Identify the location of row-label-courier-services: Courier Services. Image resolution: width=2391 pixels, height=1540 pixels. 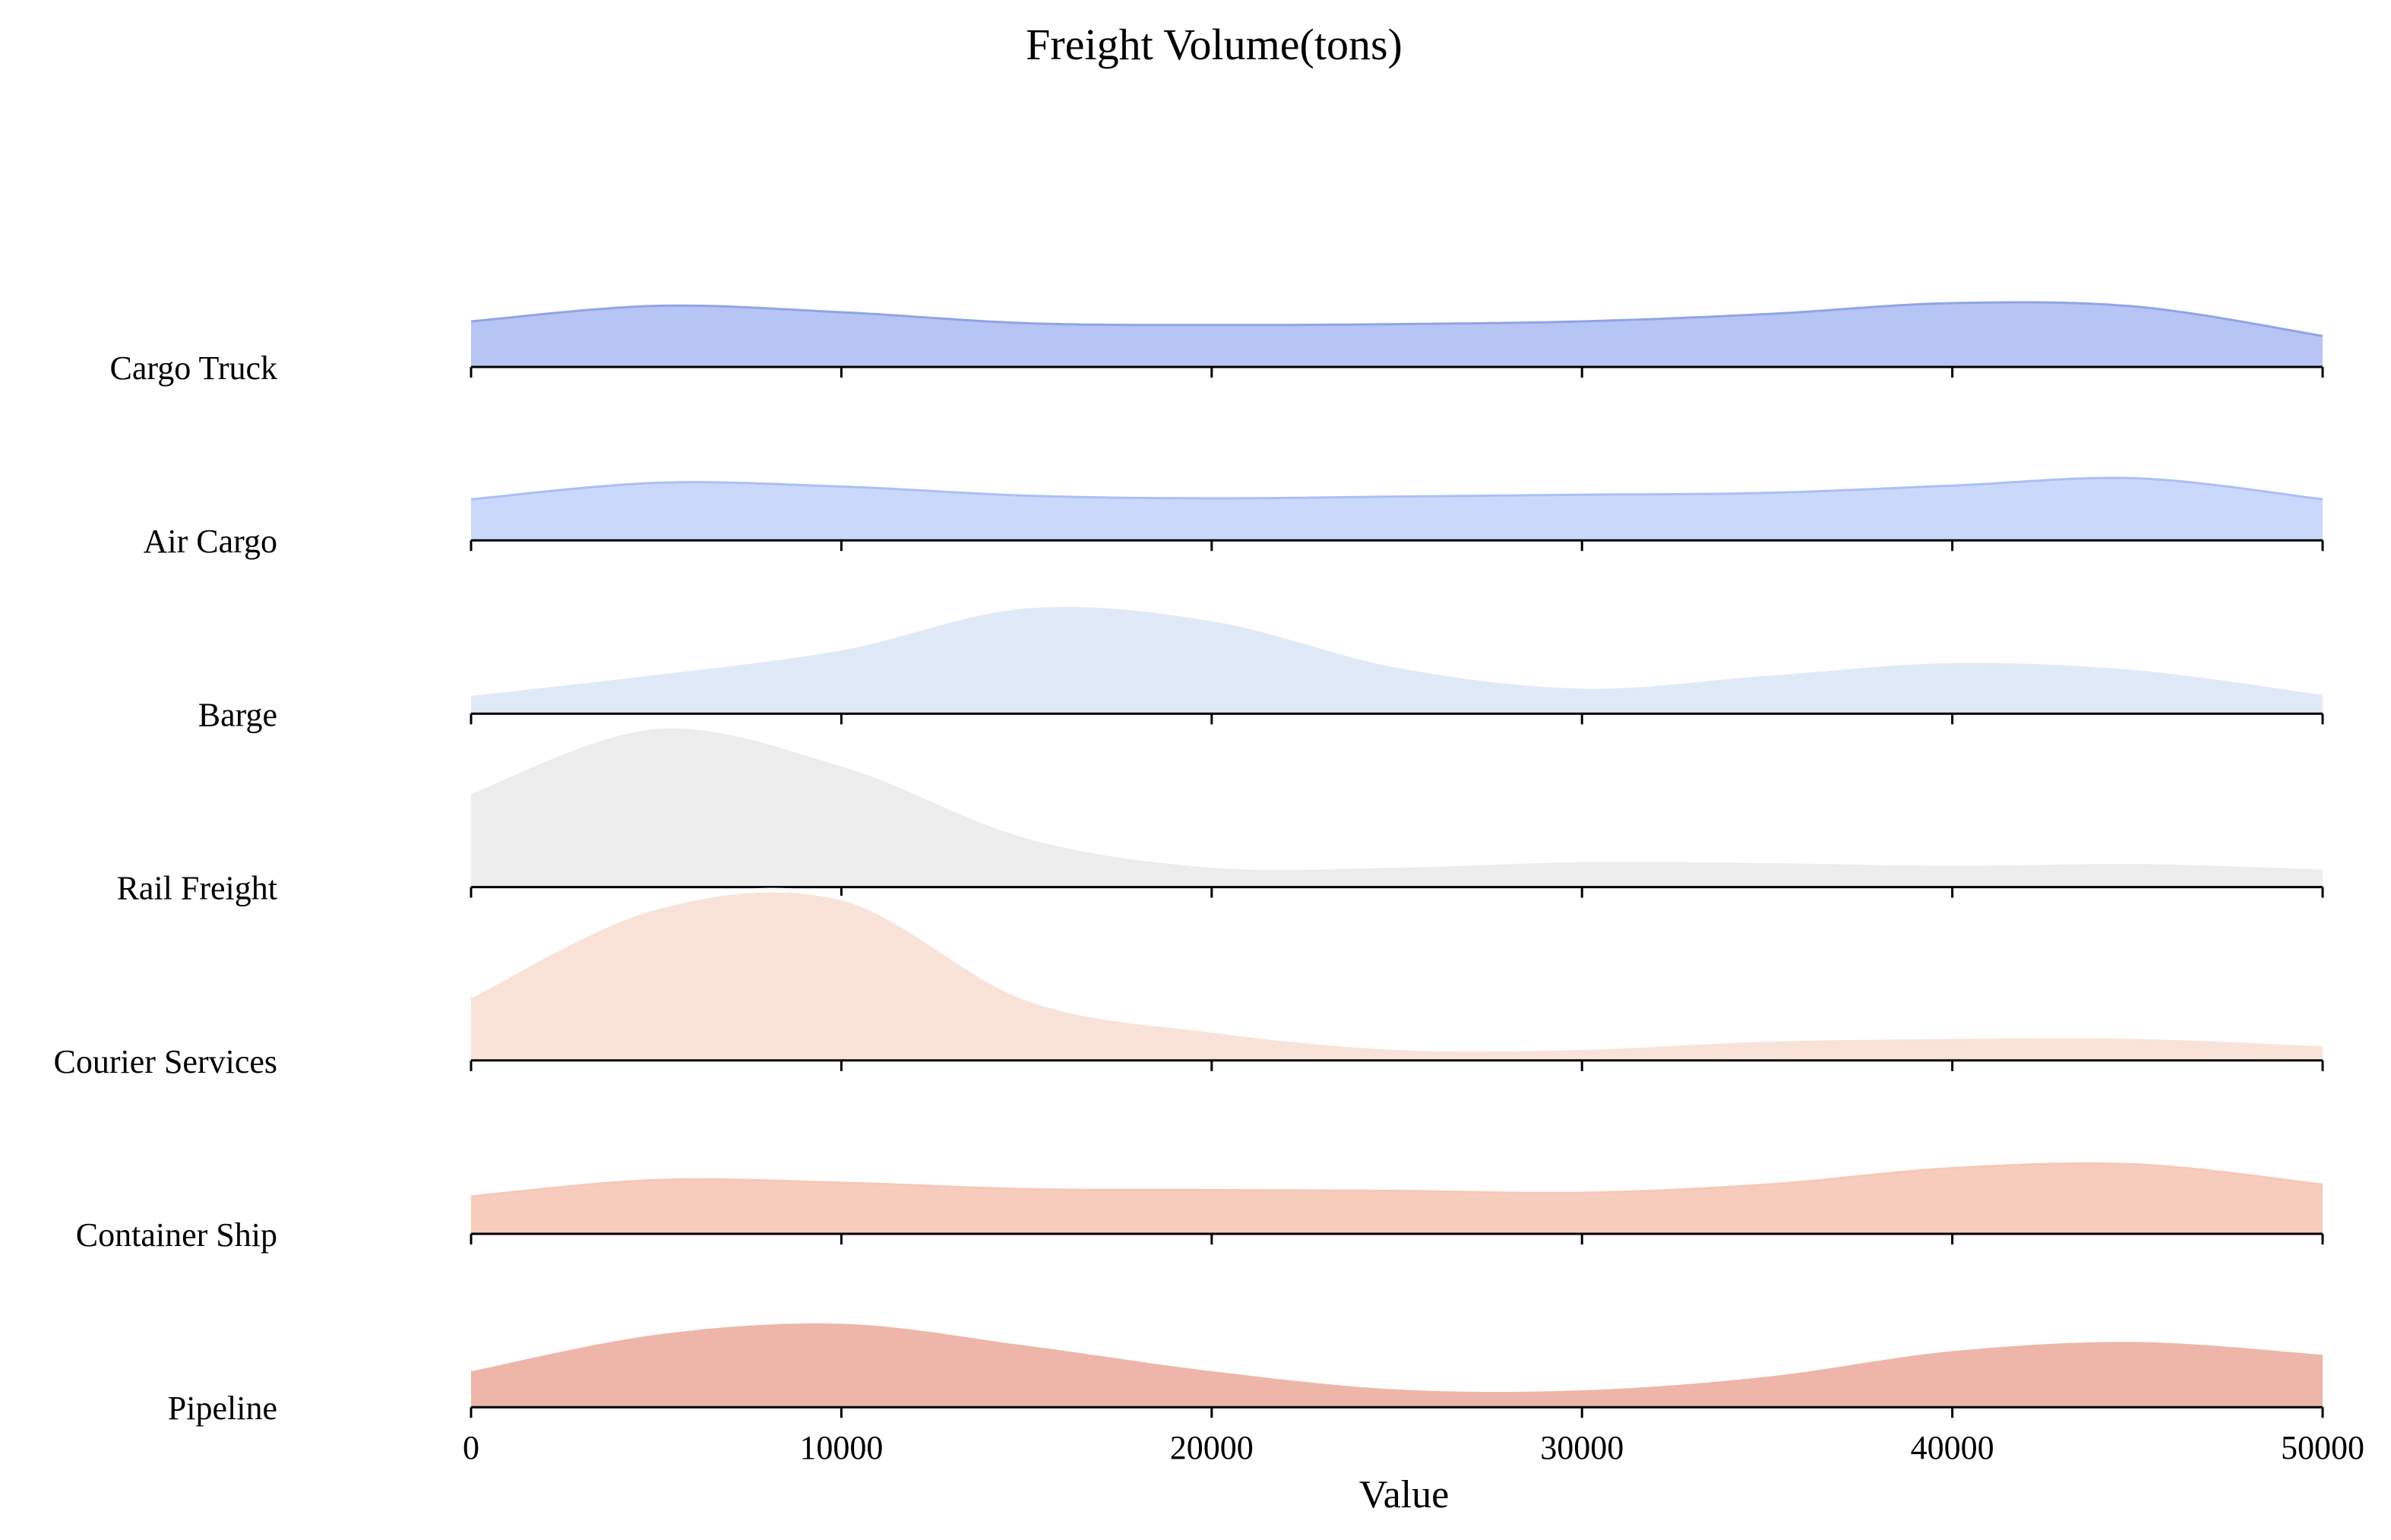
(165, 1061).